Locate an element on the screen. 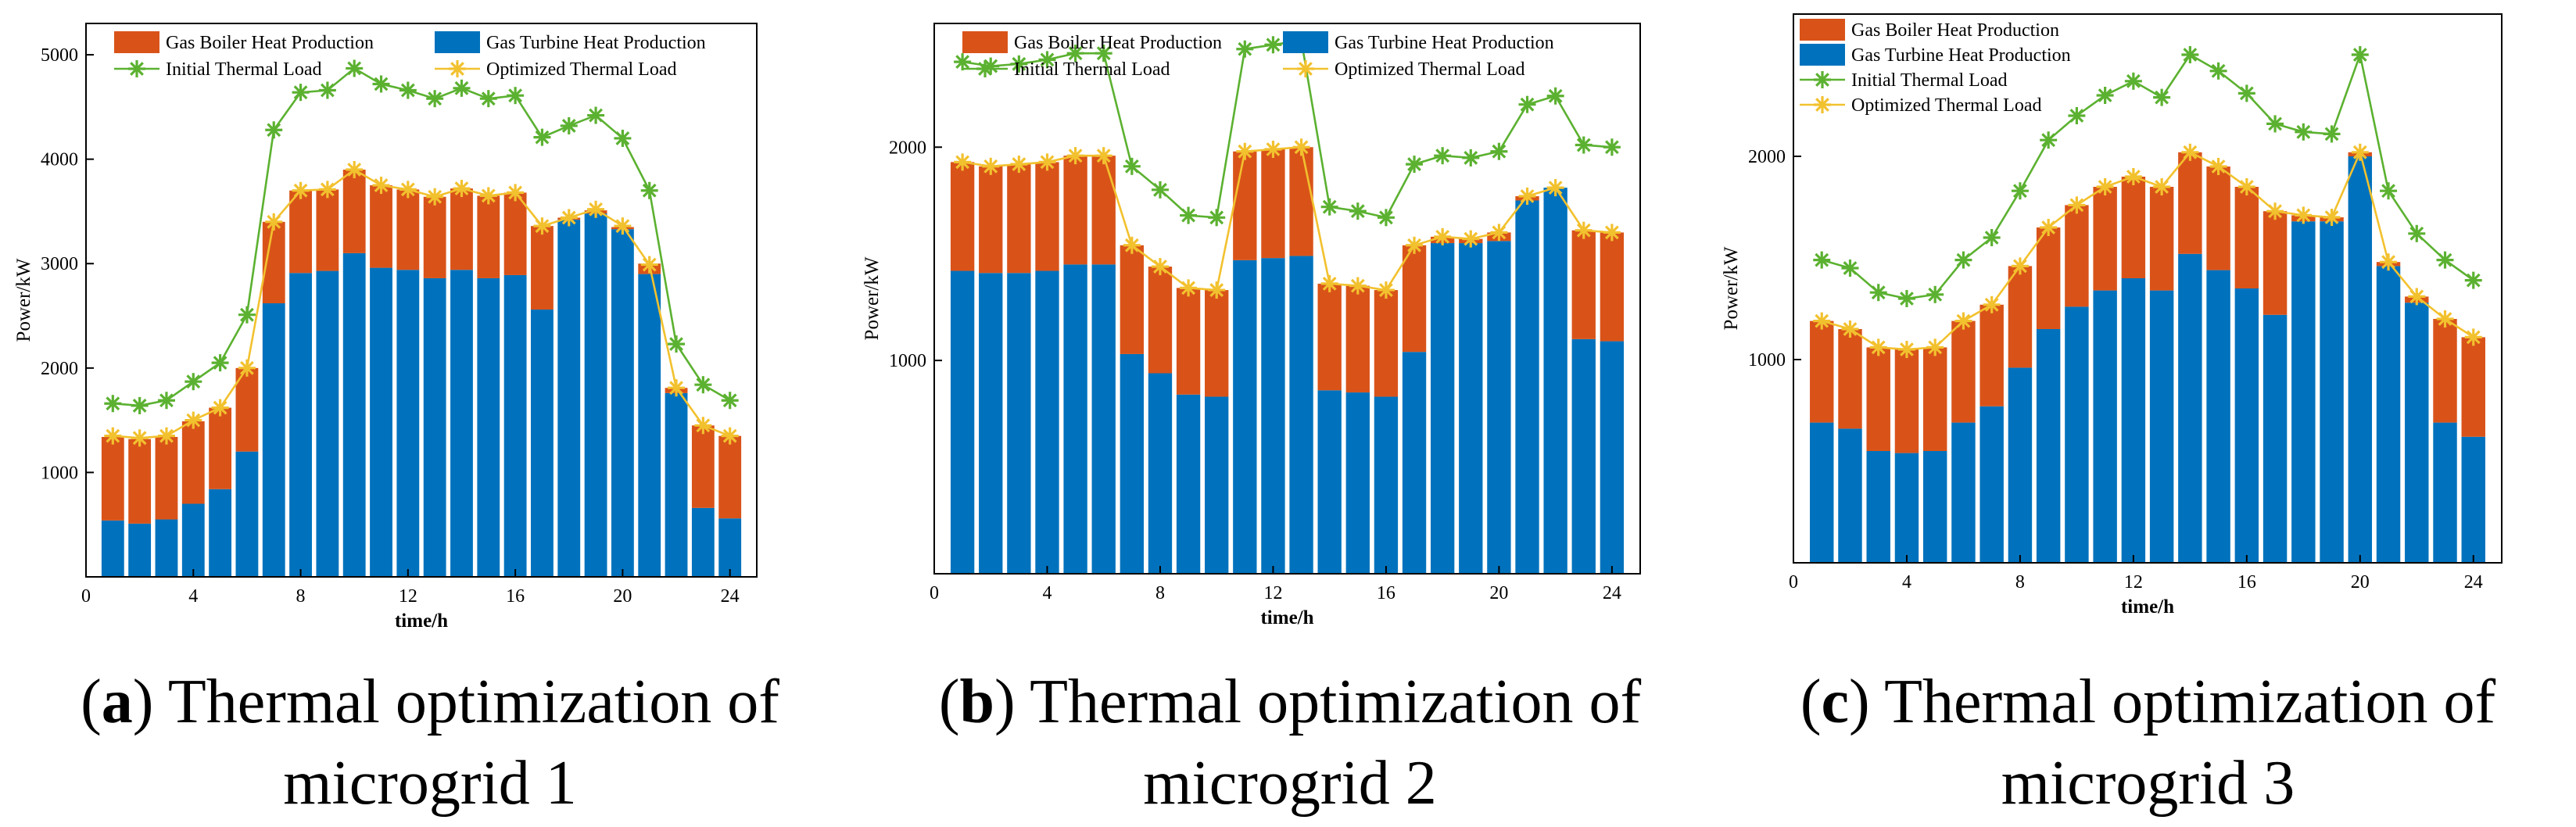 The image size is (2576, 827). bars is located at coordinates (1287, 360).